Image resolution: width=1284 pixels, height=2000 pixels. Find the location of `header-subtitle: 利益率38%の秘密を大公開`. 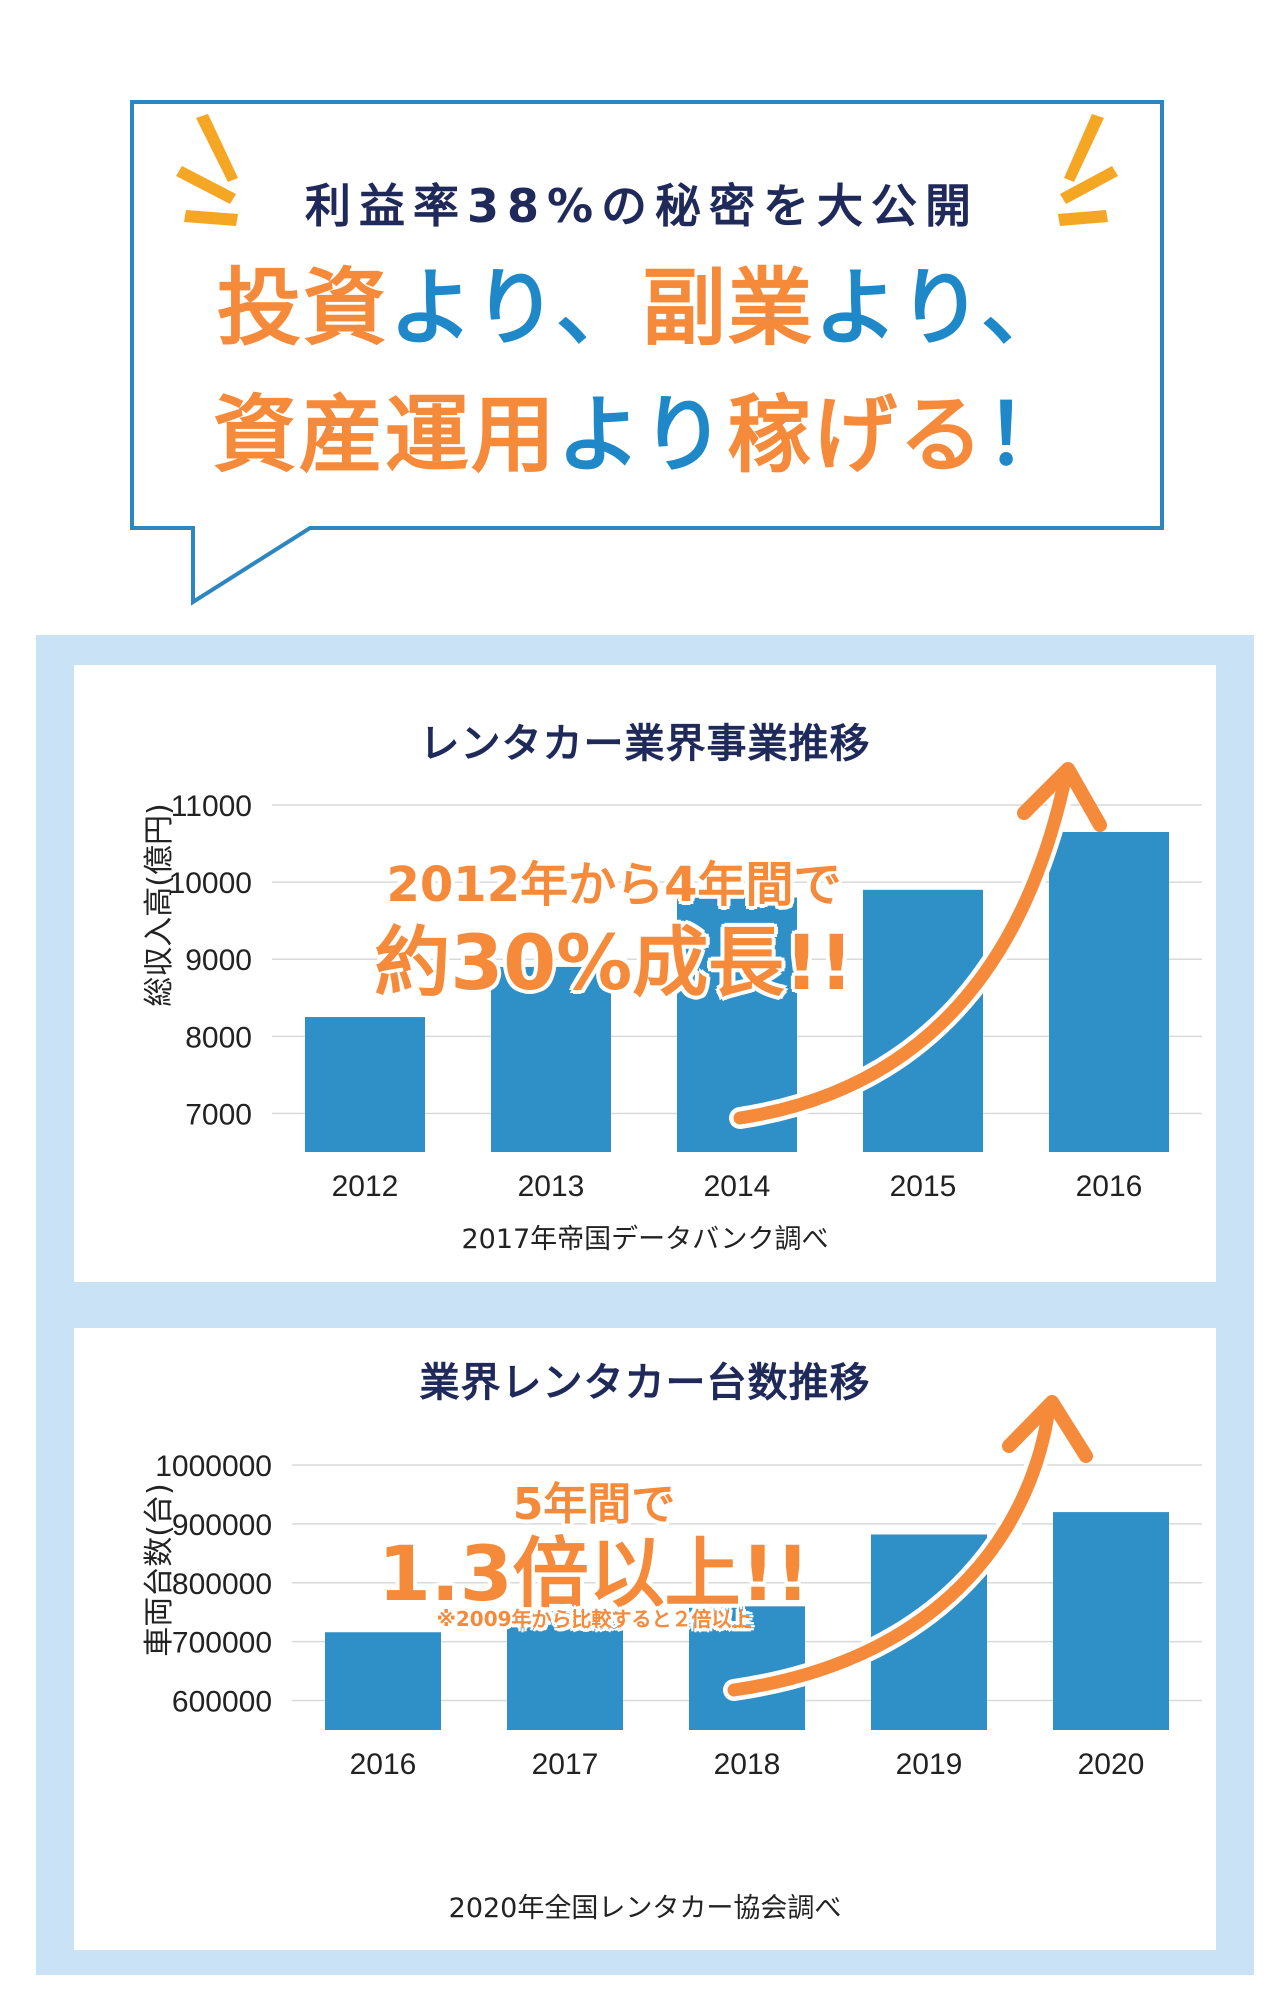

header-subtitle: 利益率38%の秘密を大公開 is located at coordinates (642, 206).